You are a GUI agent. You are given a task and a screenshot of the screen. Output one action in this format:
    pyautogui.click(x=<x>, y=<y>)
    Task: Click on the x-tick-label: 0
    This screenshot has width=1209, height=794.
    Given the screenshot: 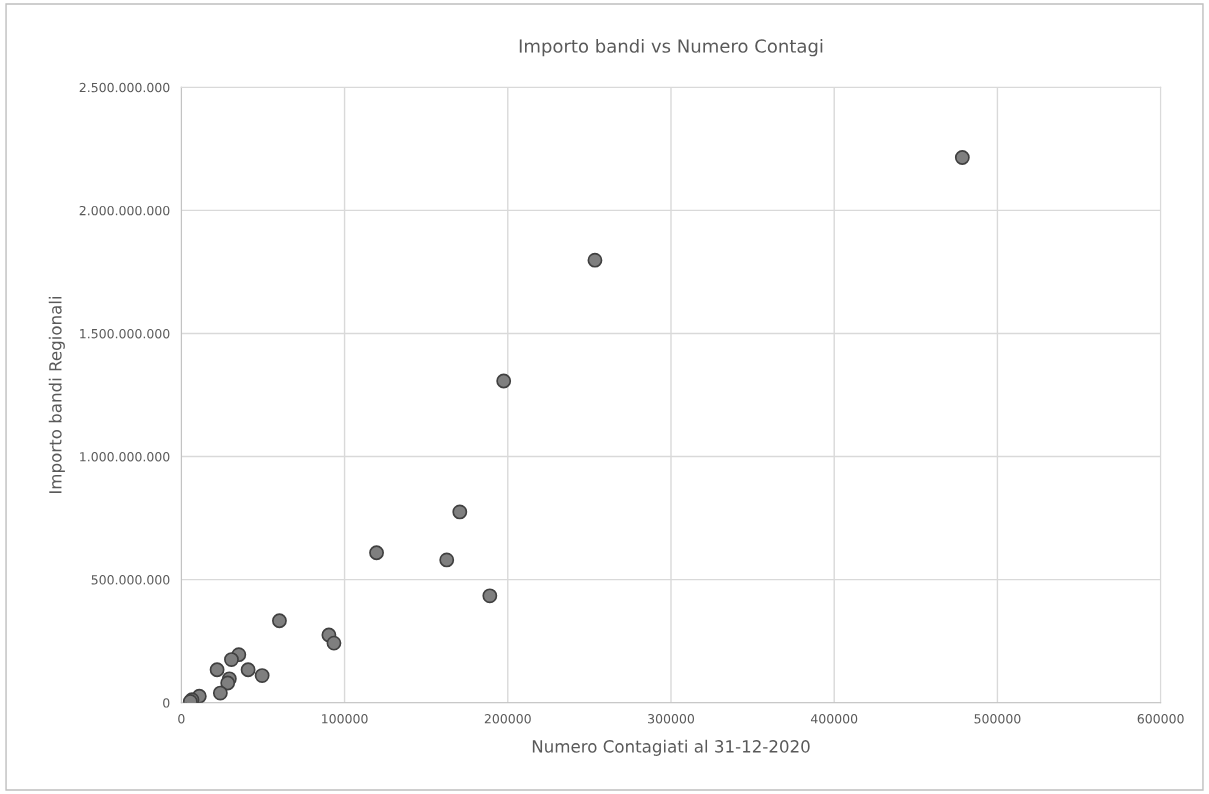 What is the action you would take?
    pyautogui.click(x=181, y=719)
    